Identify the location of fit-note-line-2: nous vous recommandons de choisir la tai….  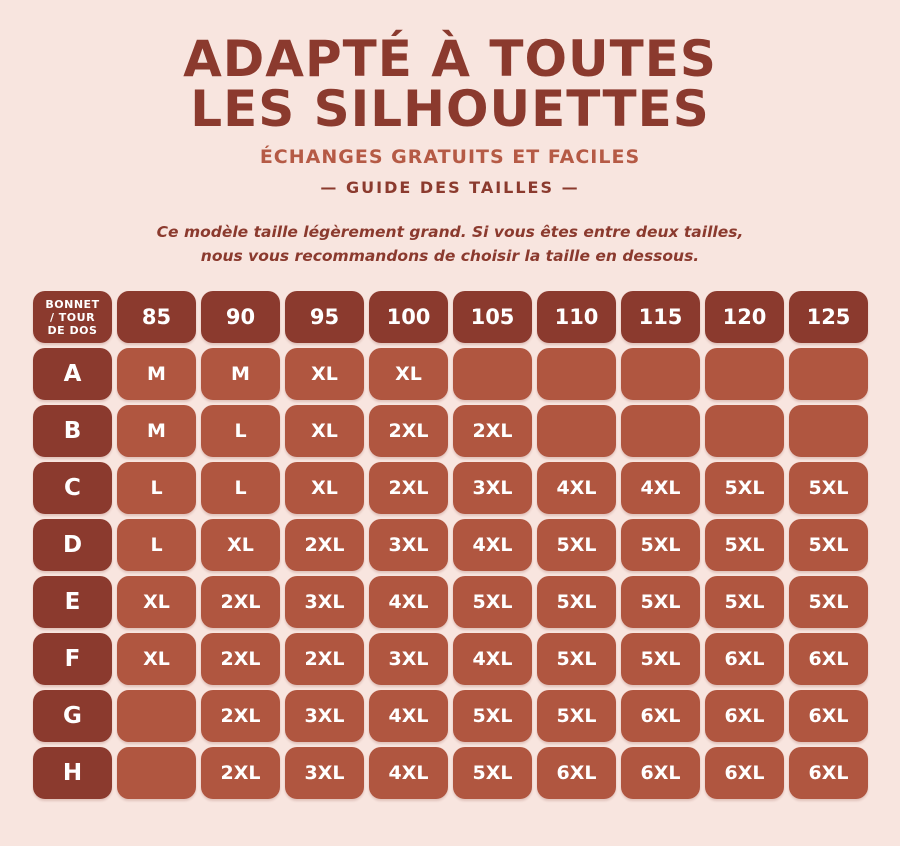
(450, 256).